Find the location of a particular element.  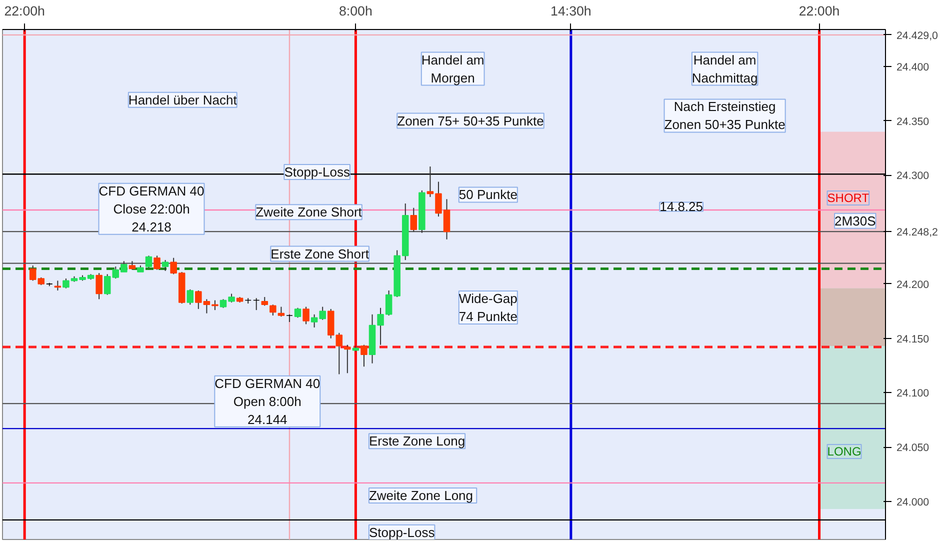

annotation: Handel am Nachmittag is located at coordinates (725, 69).